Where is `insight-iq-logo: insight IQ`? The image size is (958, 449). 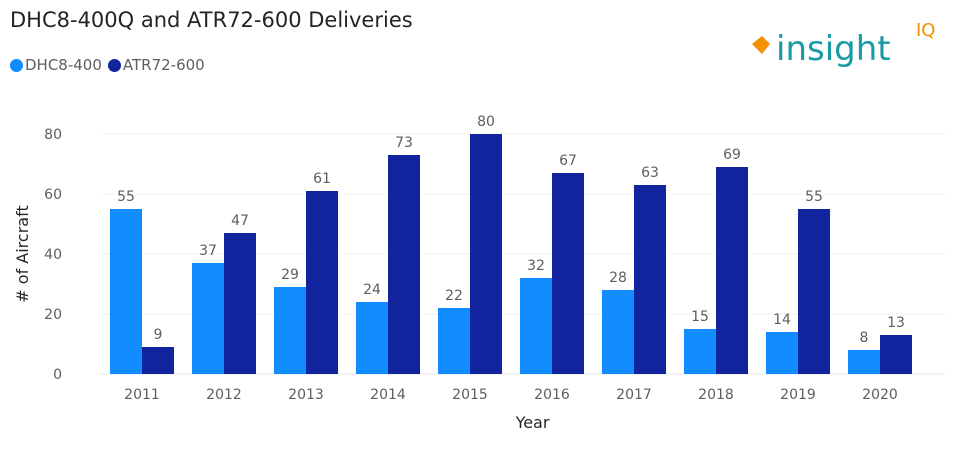
insight-iq-logo: insight IQ is located at coordinates (843, 44).